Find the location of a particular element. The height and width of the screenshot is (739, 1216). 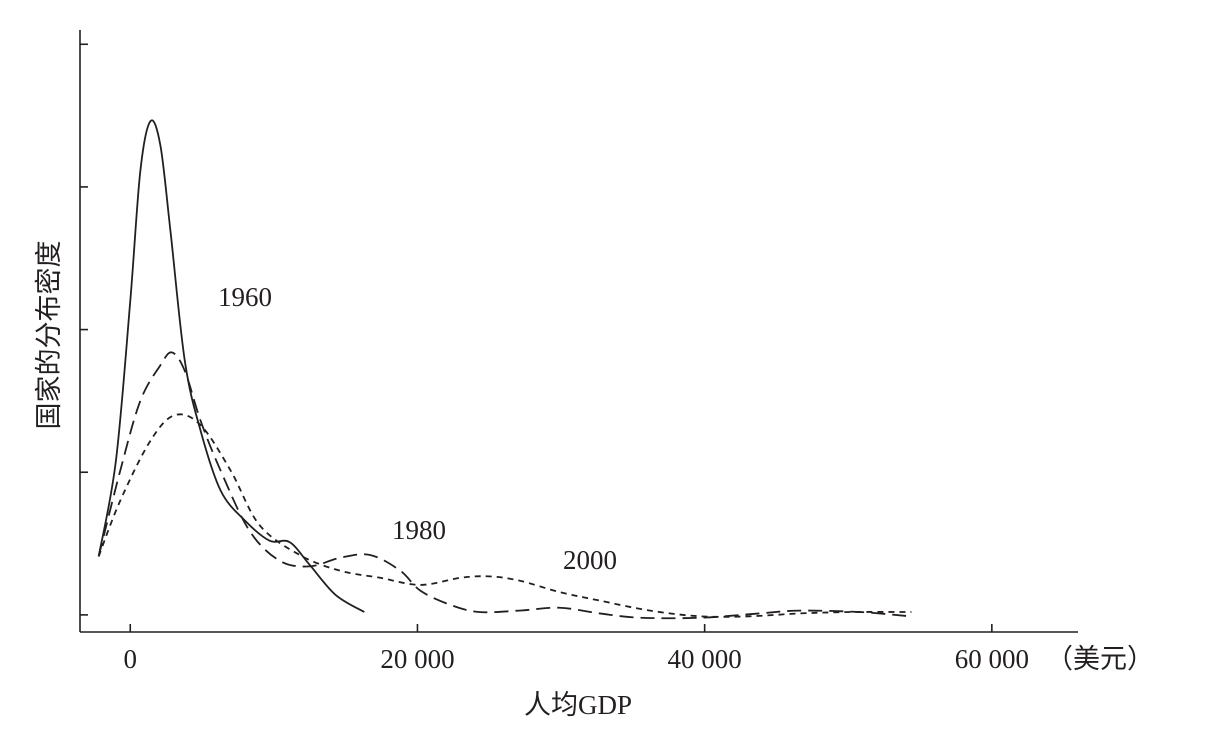

x-tick-label: 0 is located at coordinates (131, 659).